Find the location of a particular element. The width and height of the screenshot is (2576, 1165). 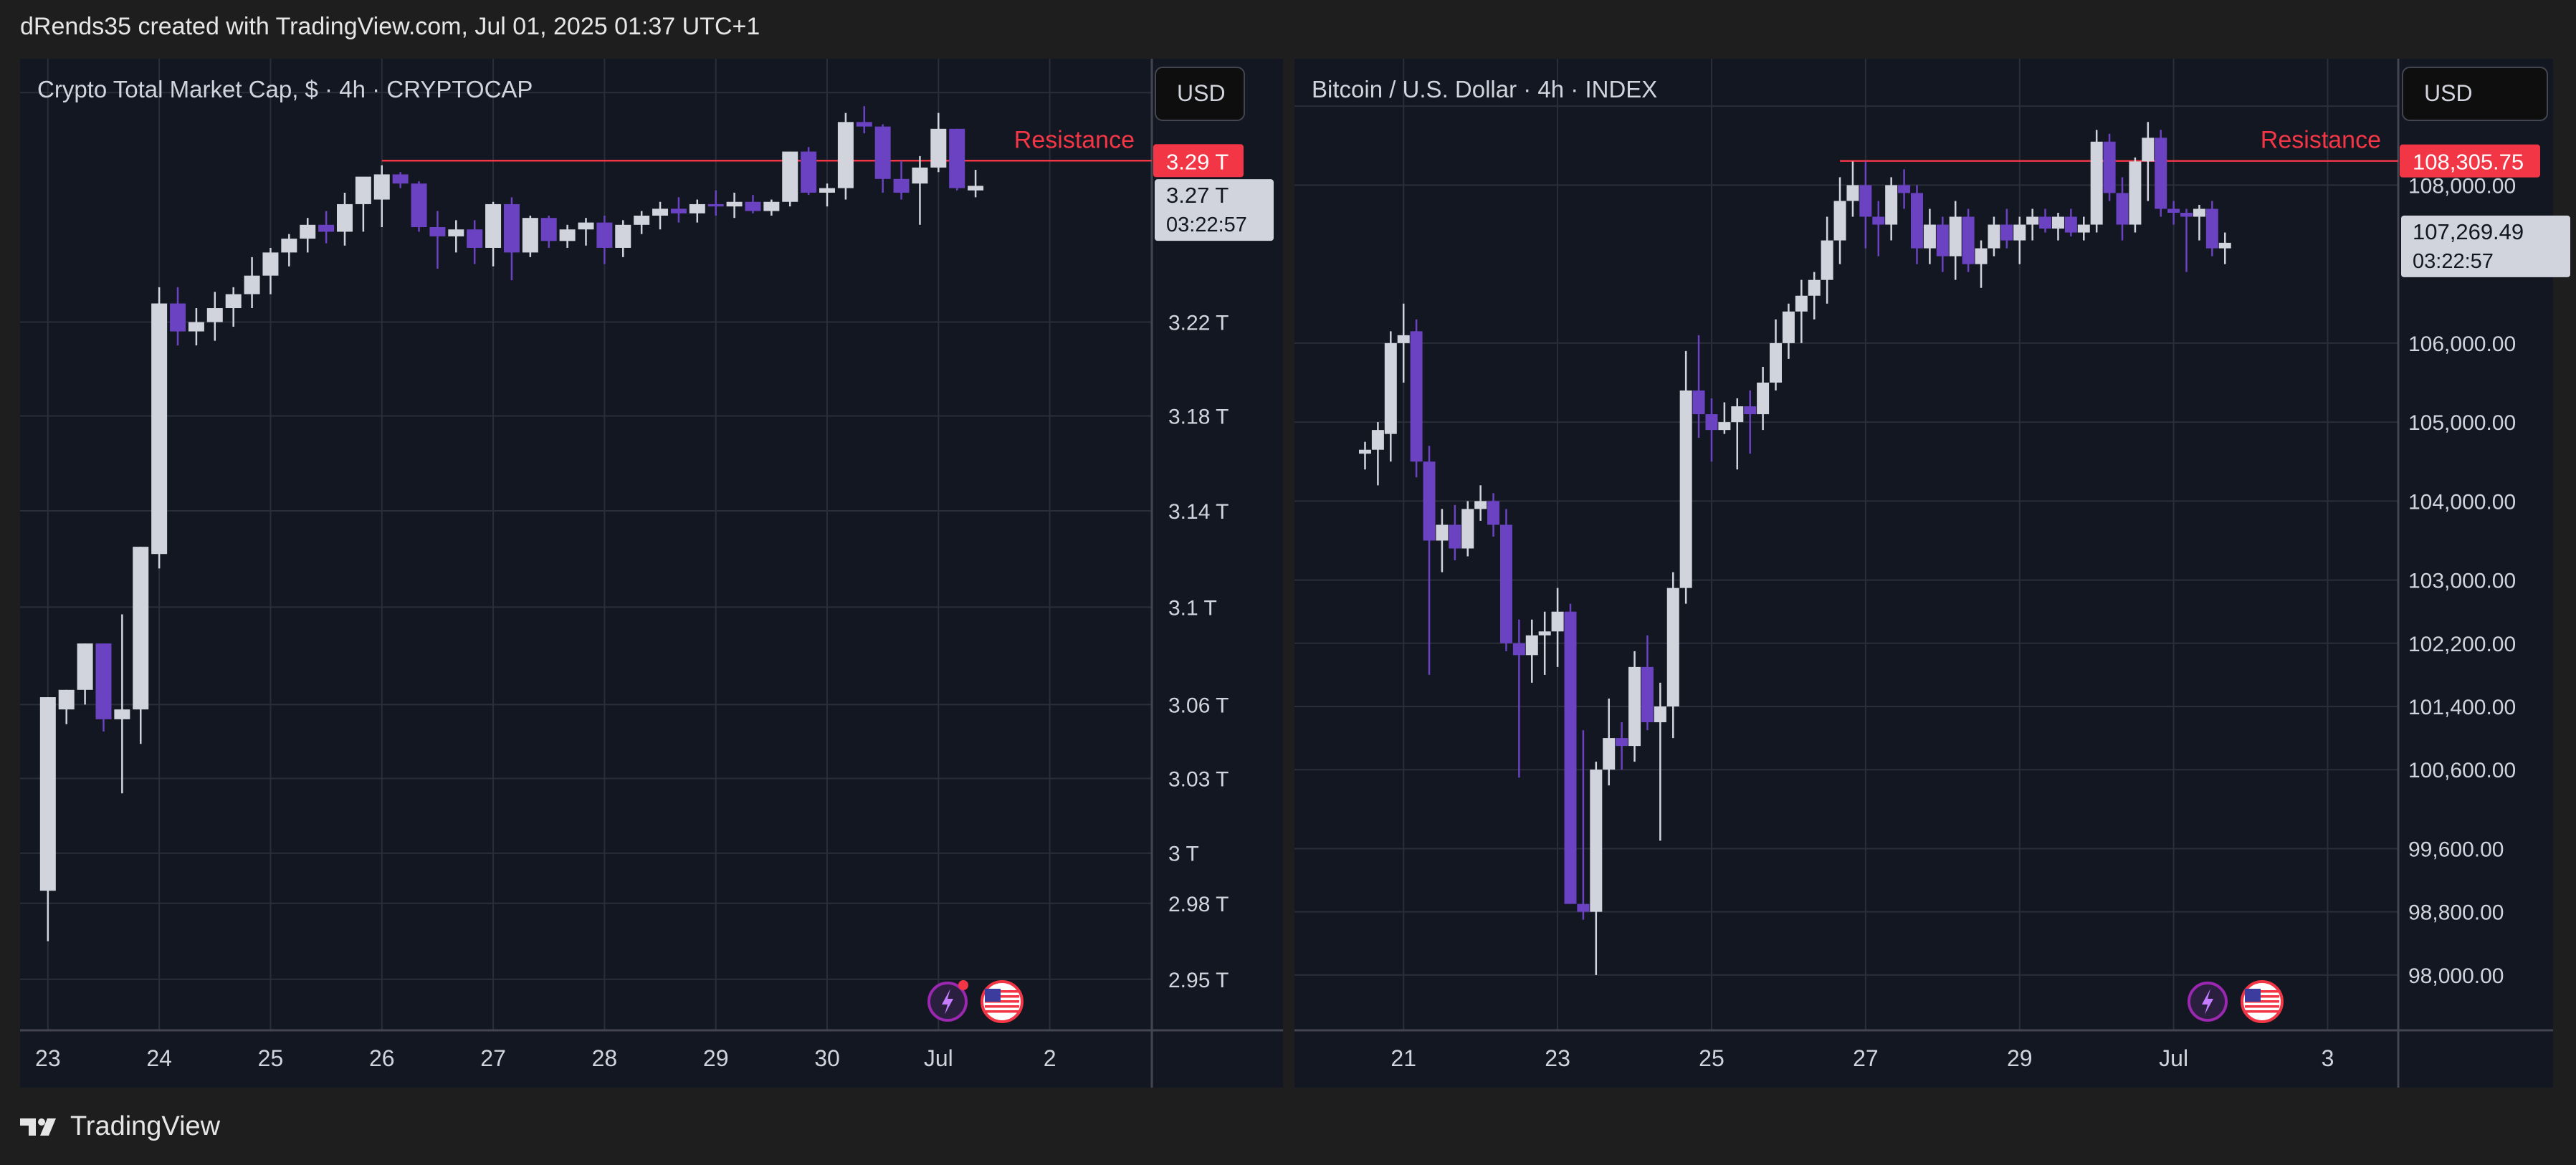

flag-canton-icon is located at coordinates (2253, 995).